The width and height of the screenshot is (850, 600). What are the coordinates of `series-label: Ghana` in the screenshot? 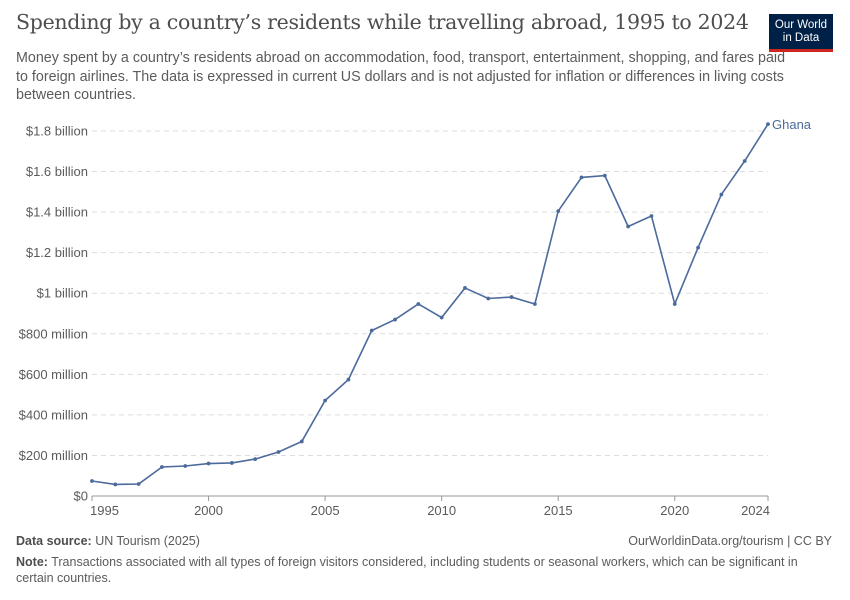 It's located at (792, 124).